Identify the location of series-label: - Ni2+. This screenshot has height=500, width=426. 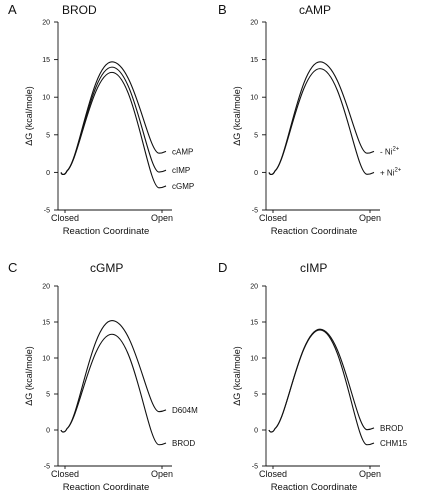
(390, 151).